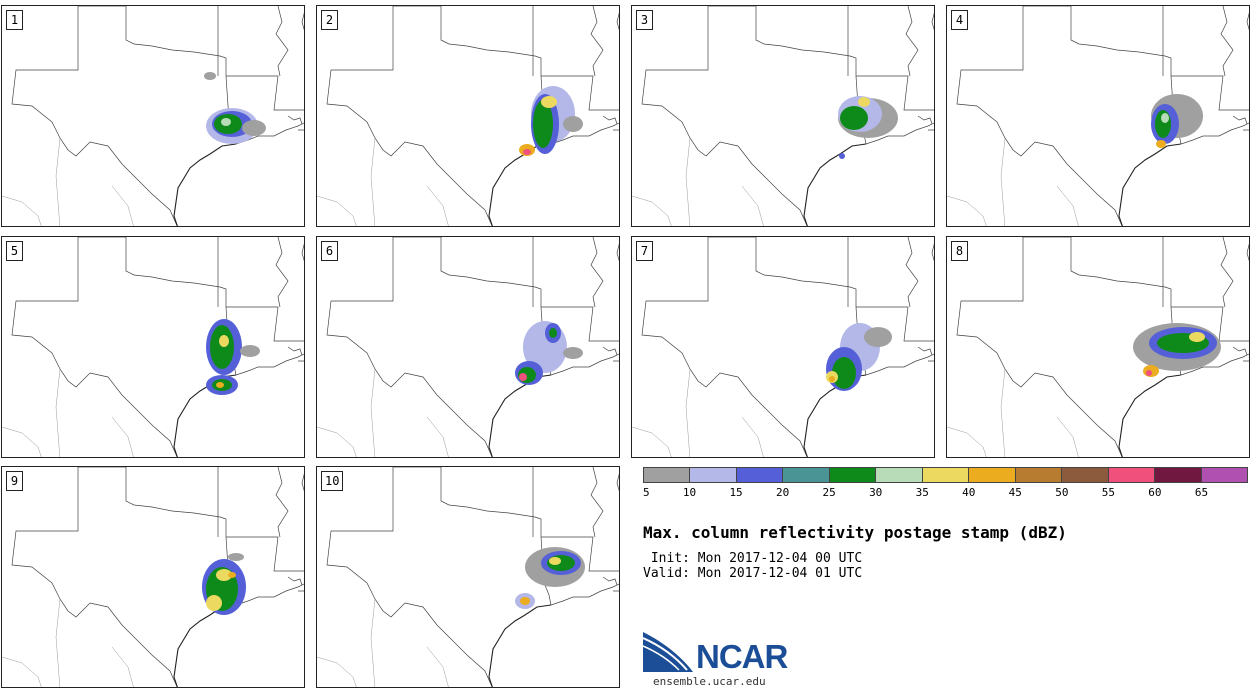 Image resolution: width=1260 pixels, height=689 pixels. I want to click on colorbar-tick-label: 15, so click(736, 492).